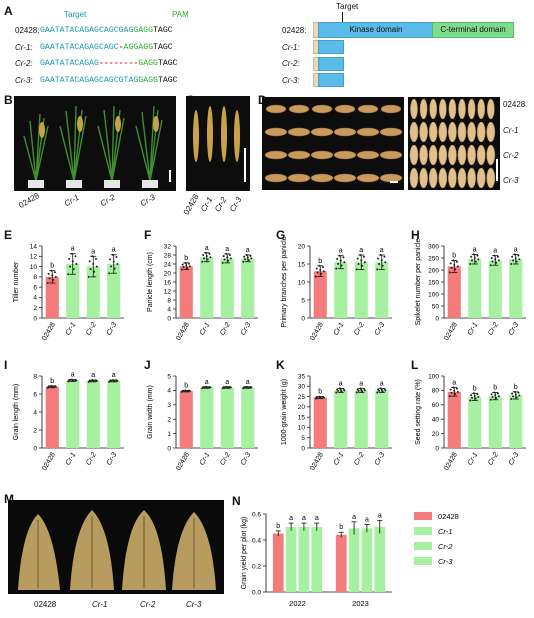 Image resolution: width=534 pixels, height=618 pixels. I want to click on panicle-photo, so click(218, 143).